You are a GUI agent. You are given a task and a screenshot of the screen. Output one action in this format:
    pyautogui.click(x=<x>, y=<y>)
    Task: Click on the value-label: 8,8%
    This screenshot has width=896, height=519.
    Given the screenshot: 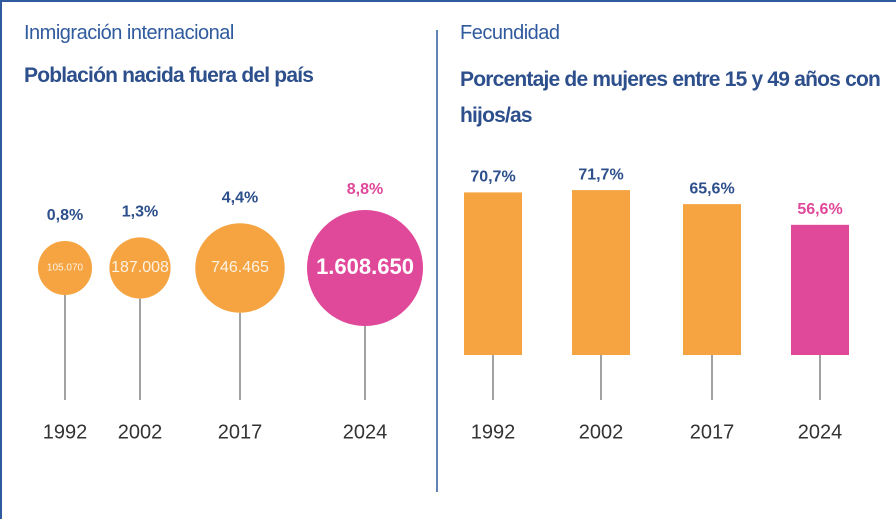 What is the action you would take?
    pyautogui.click(x=365, y=189)
    